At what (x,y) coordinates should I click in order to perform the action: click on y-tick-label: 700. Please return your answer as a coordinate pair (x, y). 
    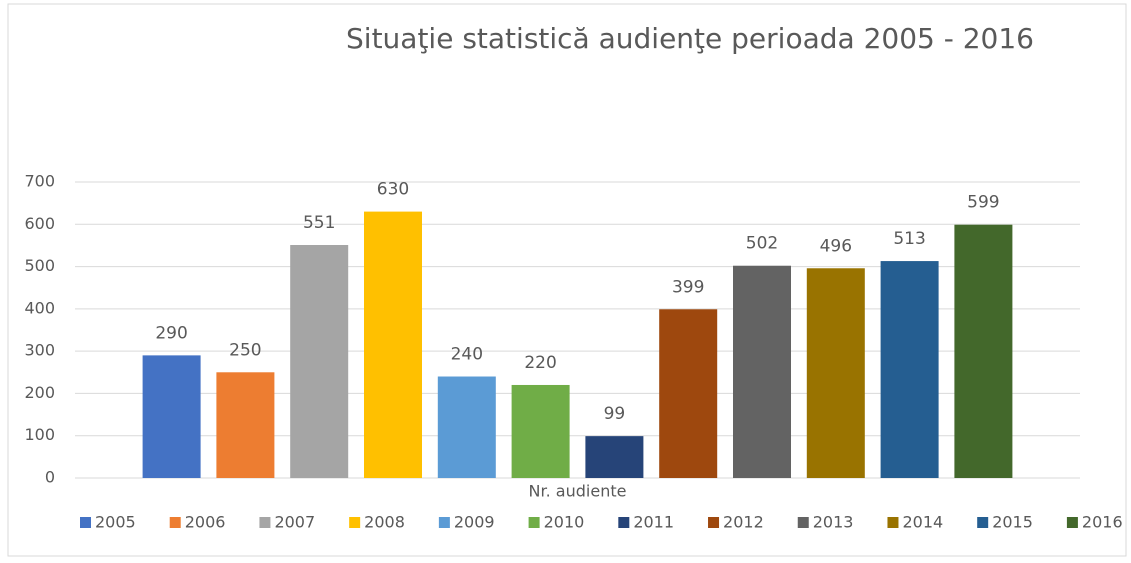
    Looking at the image, I should click on (39, 181).